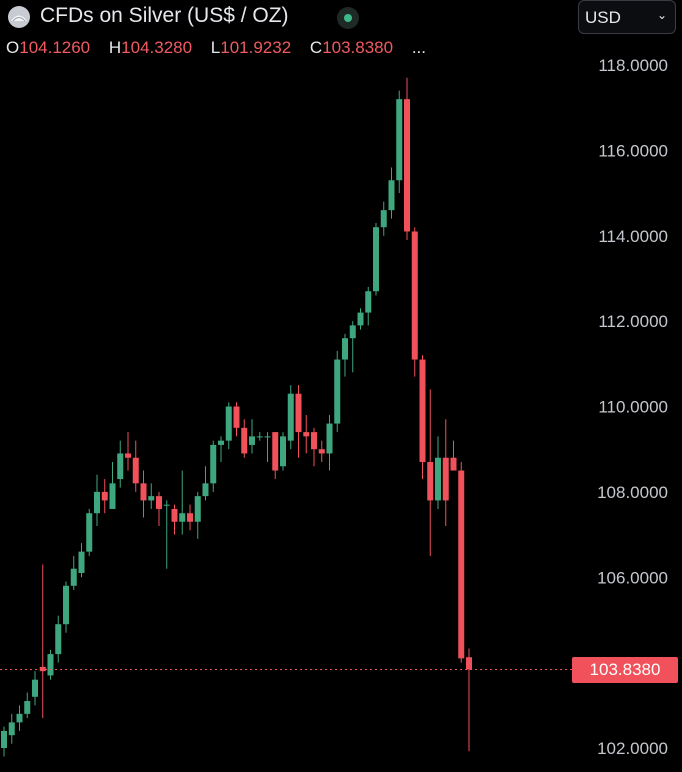  Describe the element at coordinates (633, 65) in the screenshot. I see `price-tick-label: 118.0000` at that location.